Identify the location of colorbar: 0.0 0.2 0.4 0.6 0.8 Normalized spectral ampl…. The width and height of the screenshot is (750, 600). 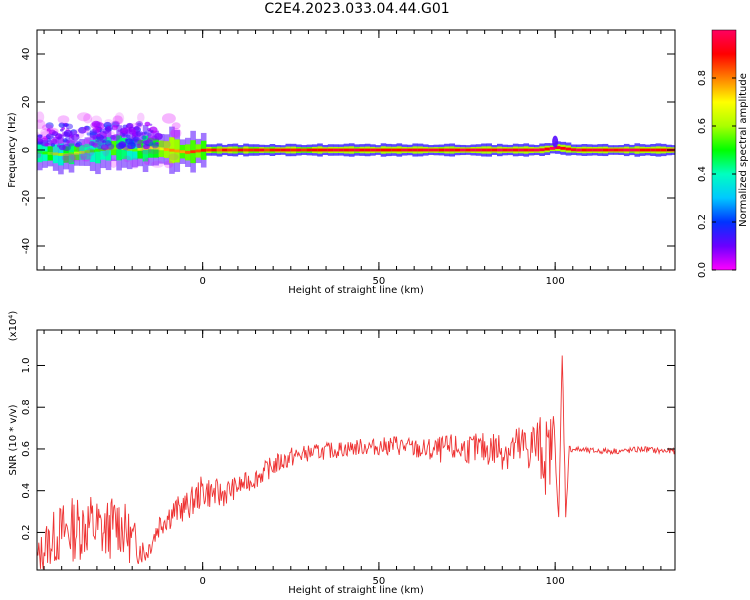
(723, 153).